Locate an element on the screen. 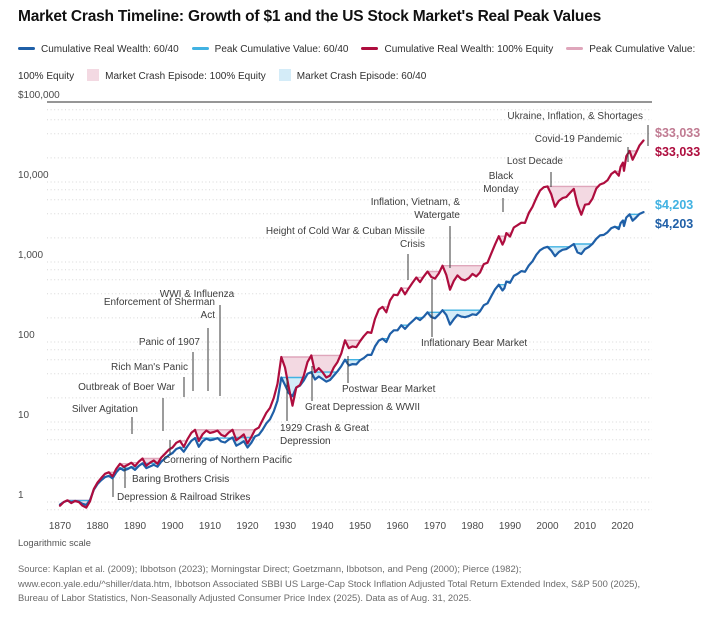 This screenshot has height=618, width=721. log-scale-note: Logarithmic scale is located at coordinates (54, 542).